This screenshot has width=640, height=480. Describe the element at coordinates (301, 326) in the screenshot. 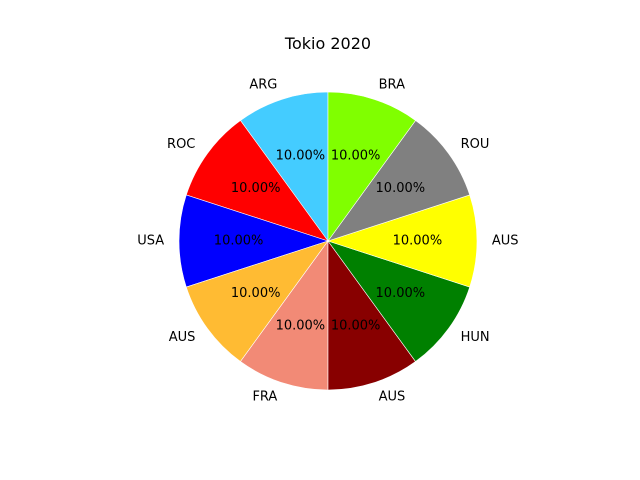

I see `slice-percent-5: 10.00%` at that location.